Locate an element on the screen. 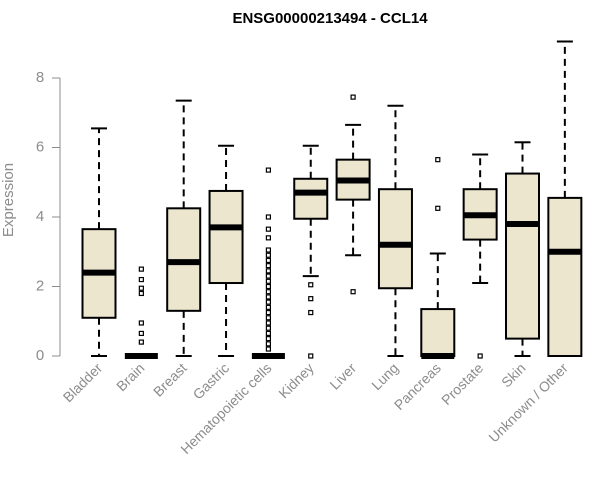 The height and width of the screenshot is (500, 600). x-tick-label-breast: Breast is located at coordinates (170, 380).